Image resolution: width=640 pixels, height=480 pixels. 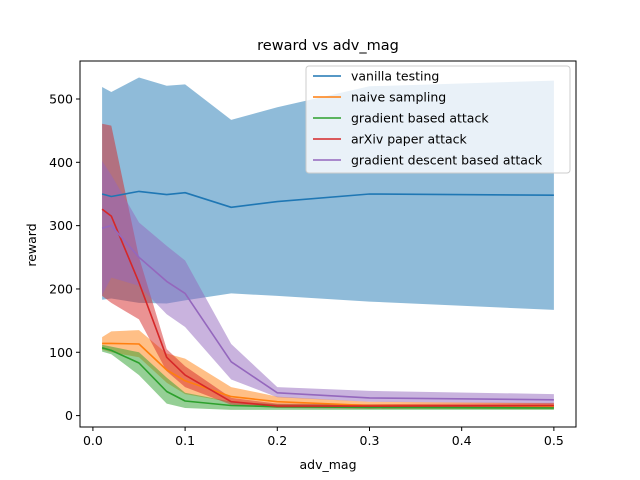 I want to click on legend-box, so click(x=438, y=119).